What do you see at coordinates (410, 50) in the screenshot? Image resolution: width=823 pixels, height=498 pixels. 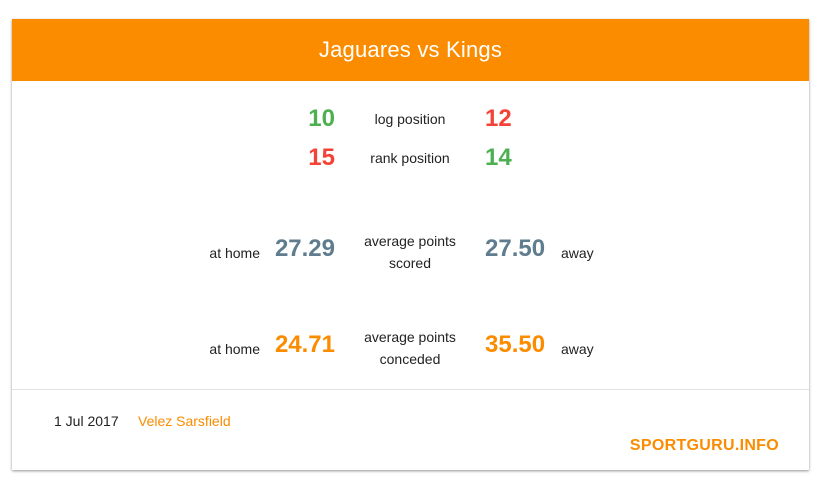 I see `match-title: Jaguares vs Kings` at bounding box center [410, 50].